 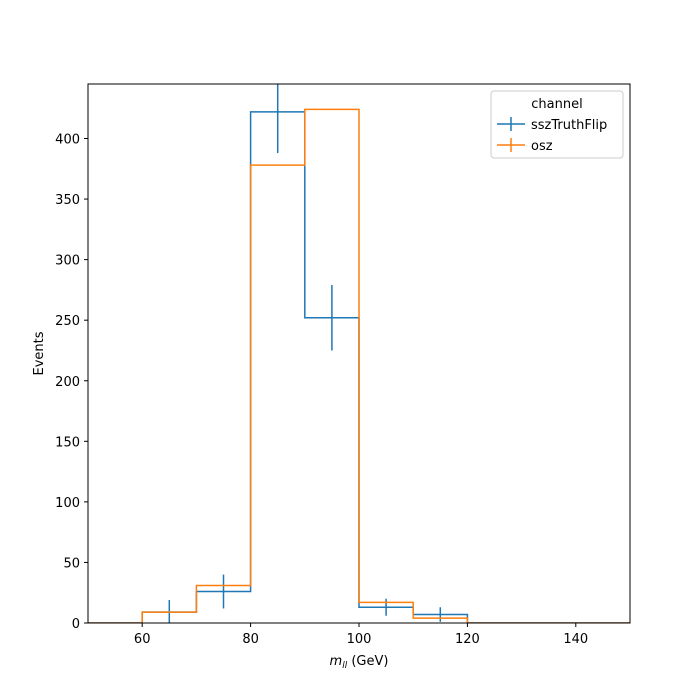 I want to click on legend: channel sszTruthFlip osz, so click(x=557, y=124).